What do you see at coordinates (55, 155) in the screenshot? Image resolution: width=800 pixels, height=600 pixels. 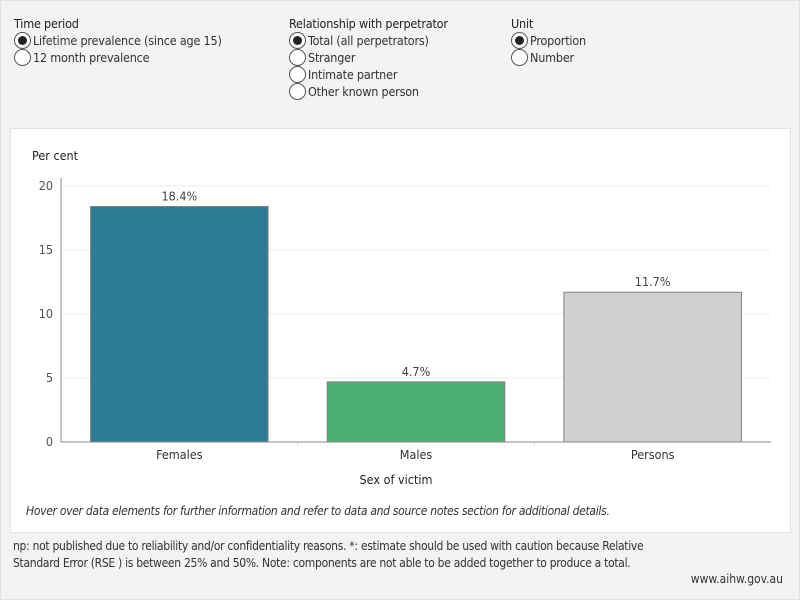 I see `y-axis-title: Per cent` at bounding box center [55, 155].